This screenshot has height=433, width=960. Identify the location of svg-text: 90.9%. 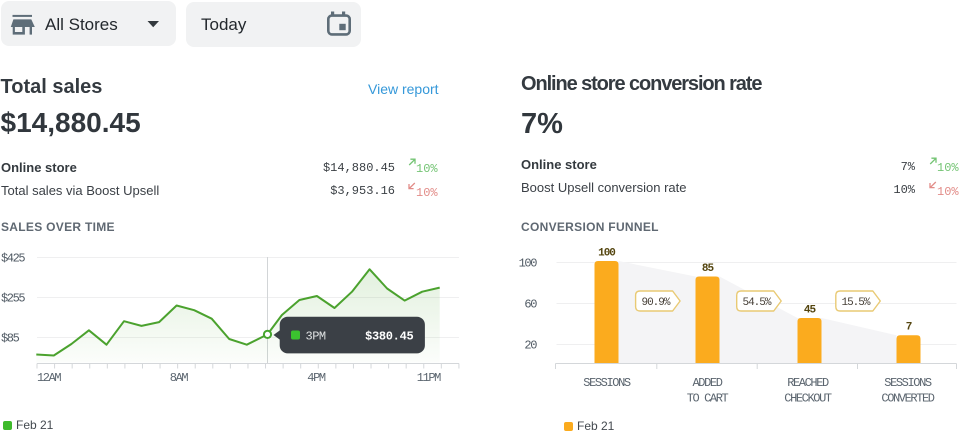
(655, 303).